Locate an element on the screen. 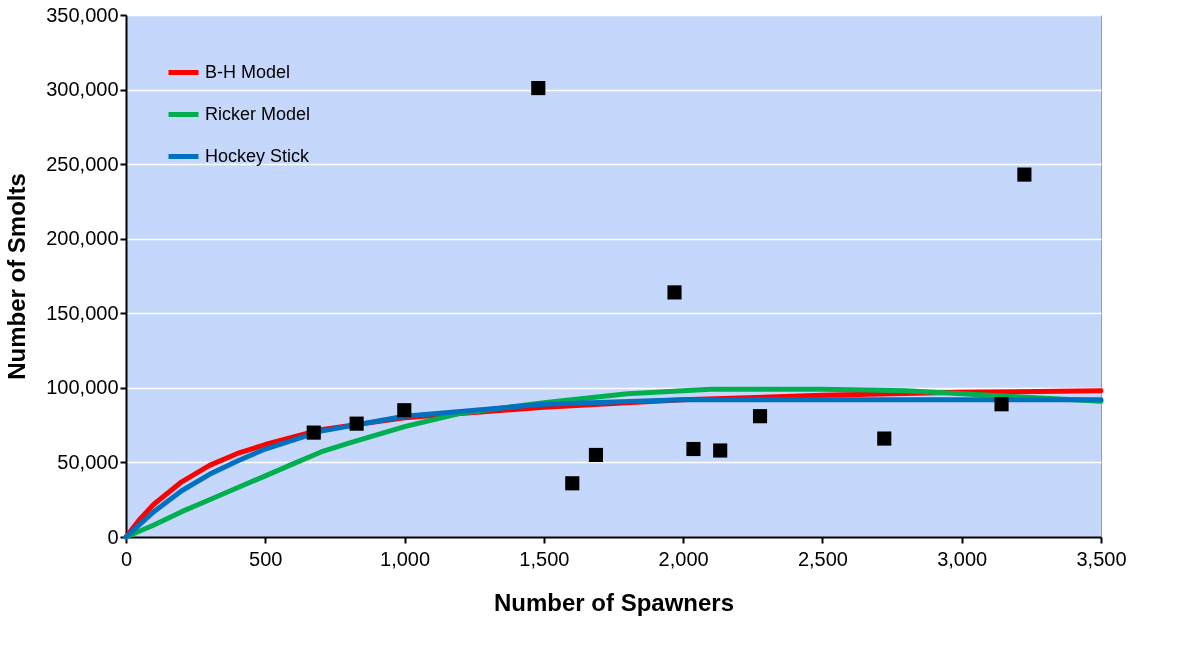  x-axis-title: Number of Spawners is located at coordinates (614, 602).